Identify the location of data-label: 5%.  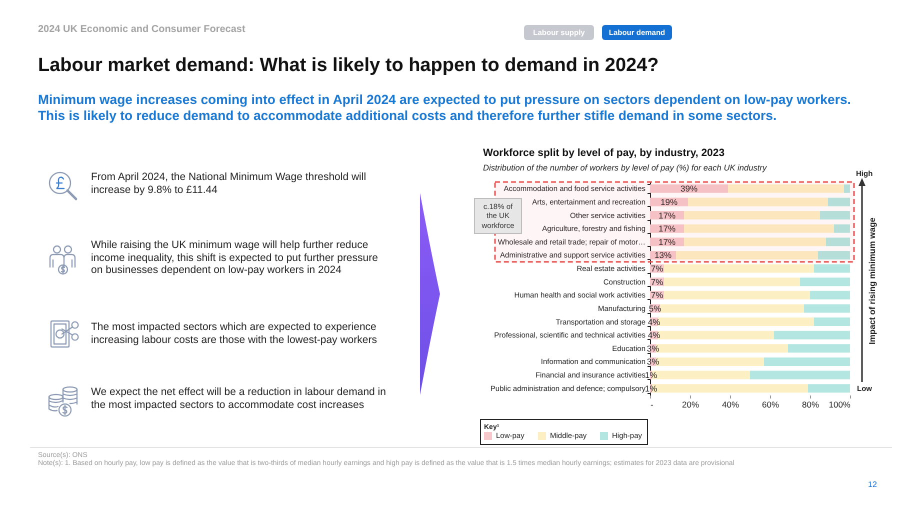
(655, 308).